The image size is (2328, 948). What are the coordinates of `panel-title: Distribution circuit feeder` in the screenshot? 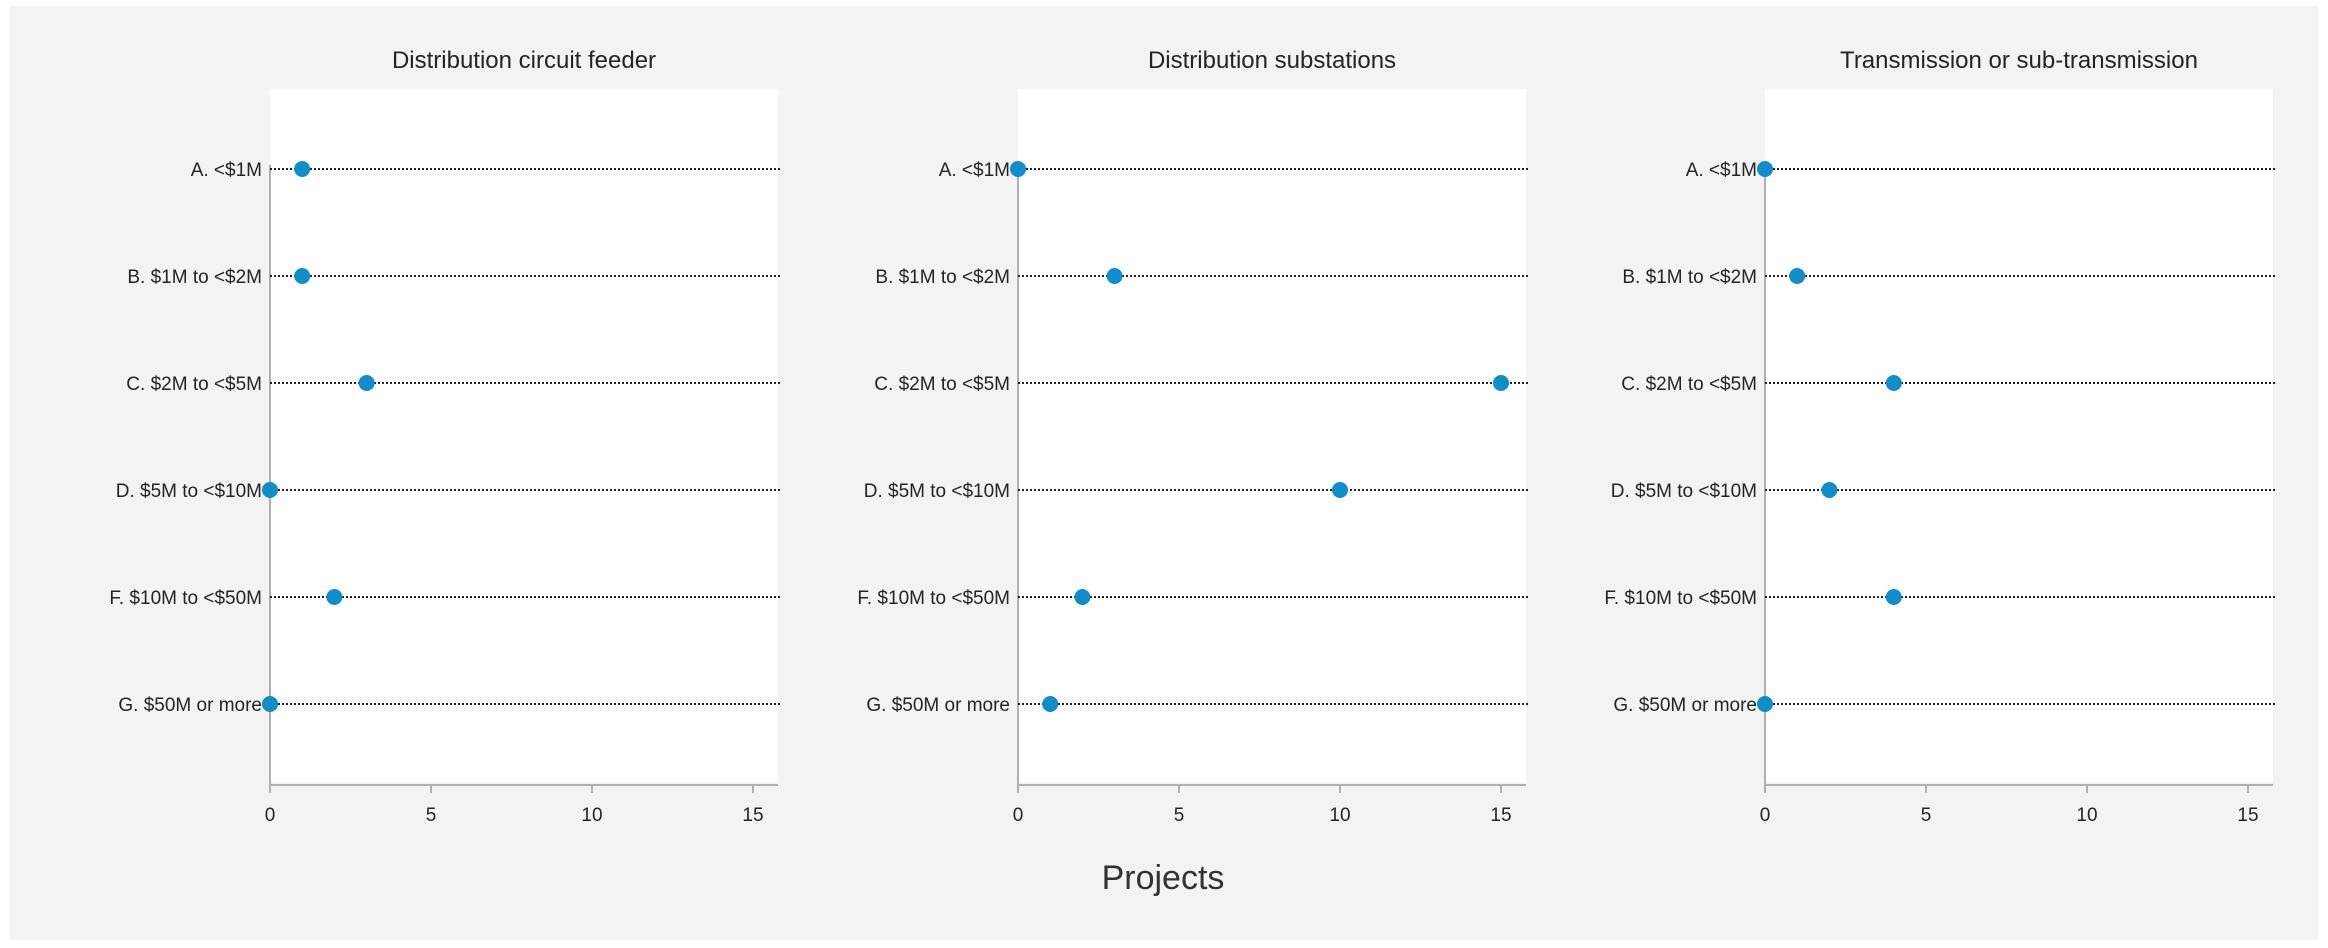 It's located at (524, 60).